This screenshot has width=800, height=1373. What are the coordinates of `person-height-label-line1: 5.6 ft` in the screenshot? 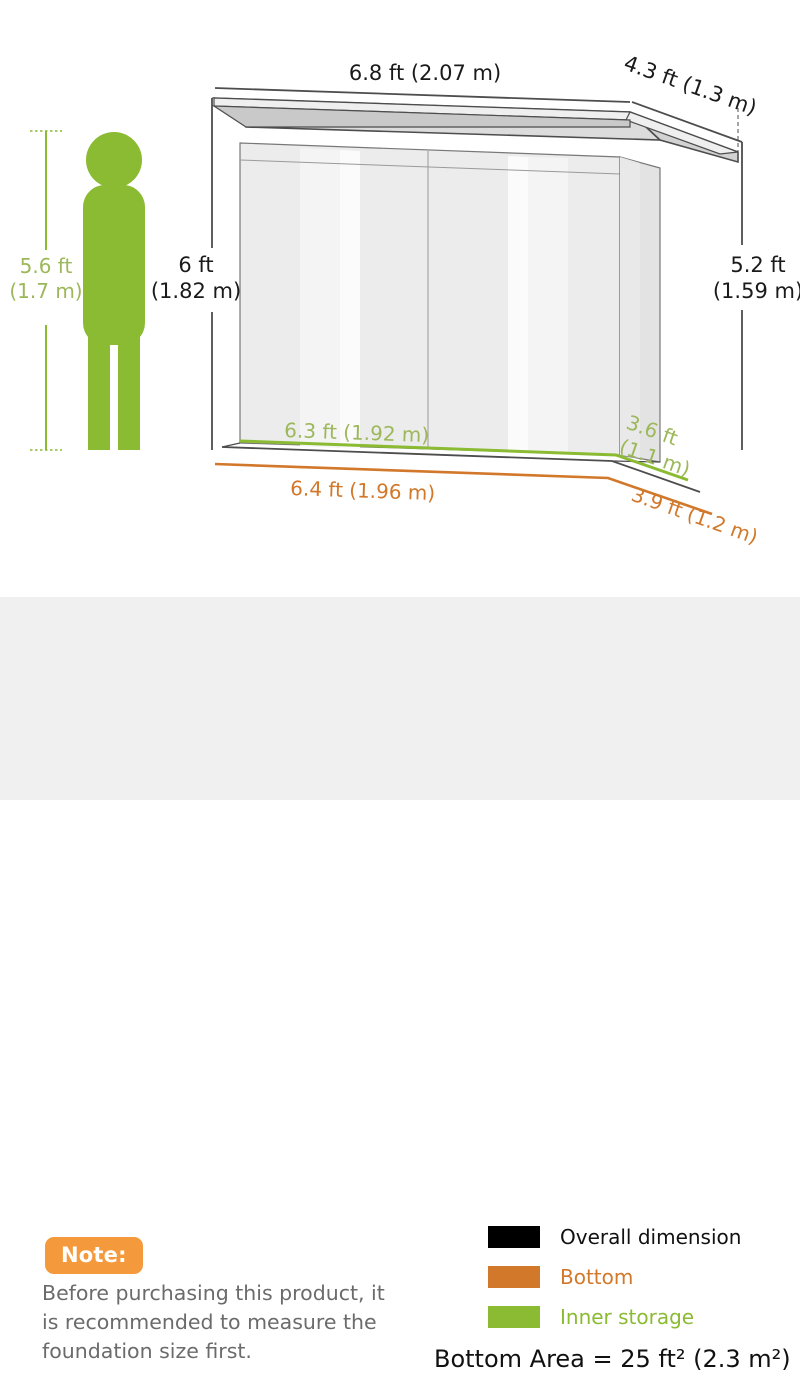 It's located at (46, 266).